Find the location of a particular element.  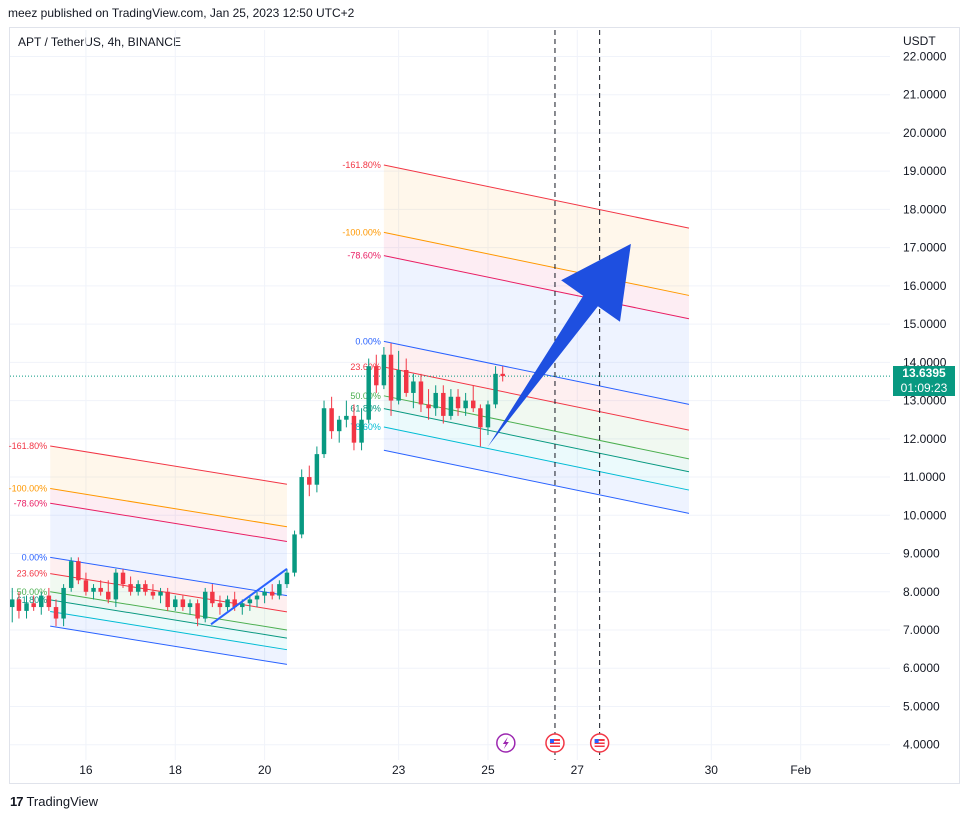

candle-countdown: 01:09:23 is located at coordinates (924, 388).